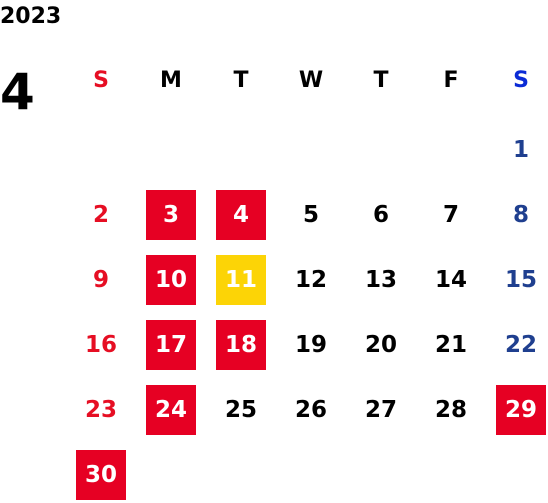  I want to click on calendar-day: 16, so click(100, 345).